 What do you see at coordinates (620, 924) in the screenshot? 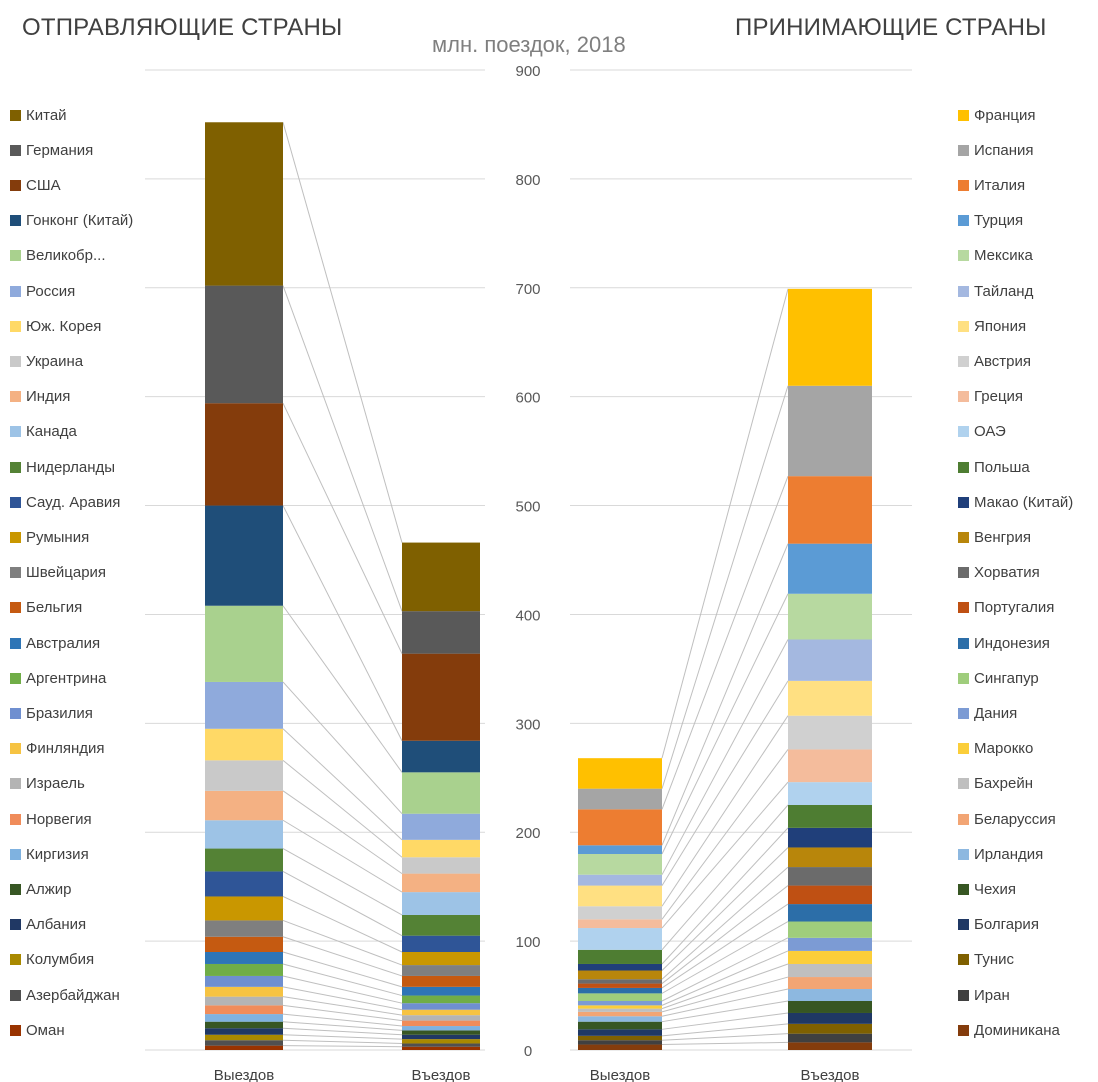
I see `bar-segment-receiving-8-0: Греция: 8` at bounding box center [620, 924].